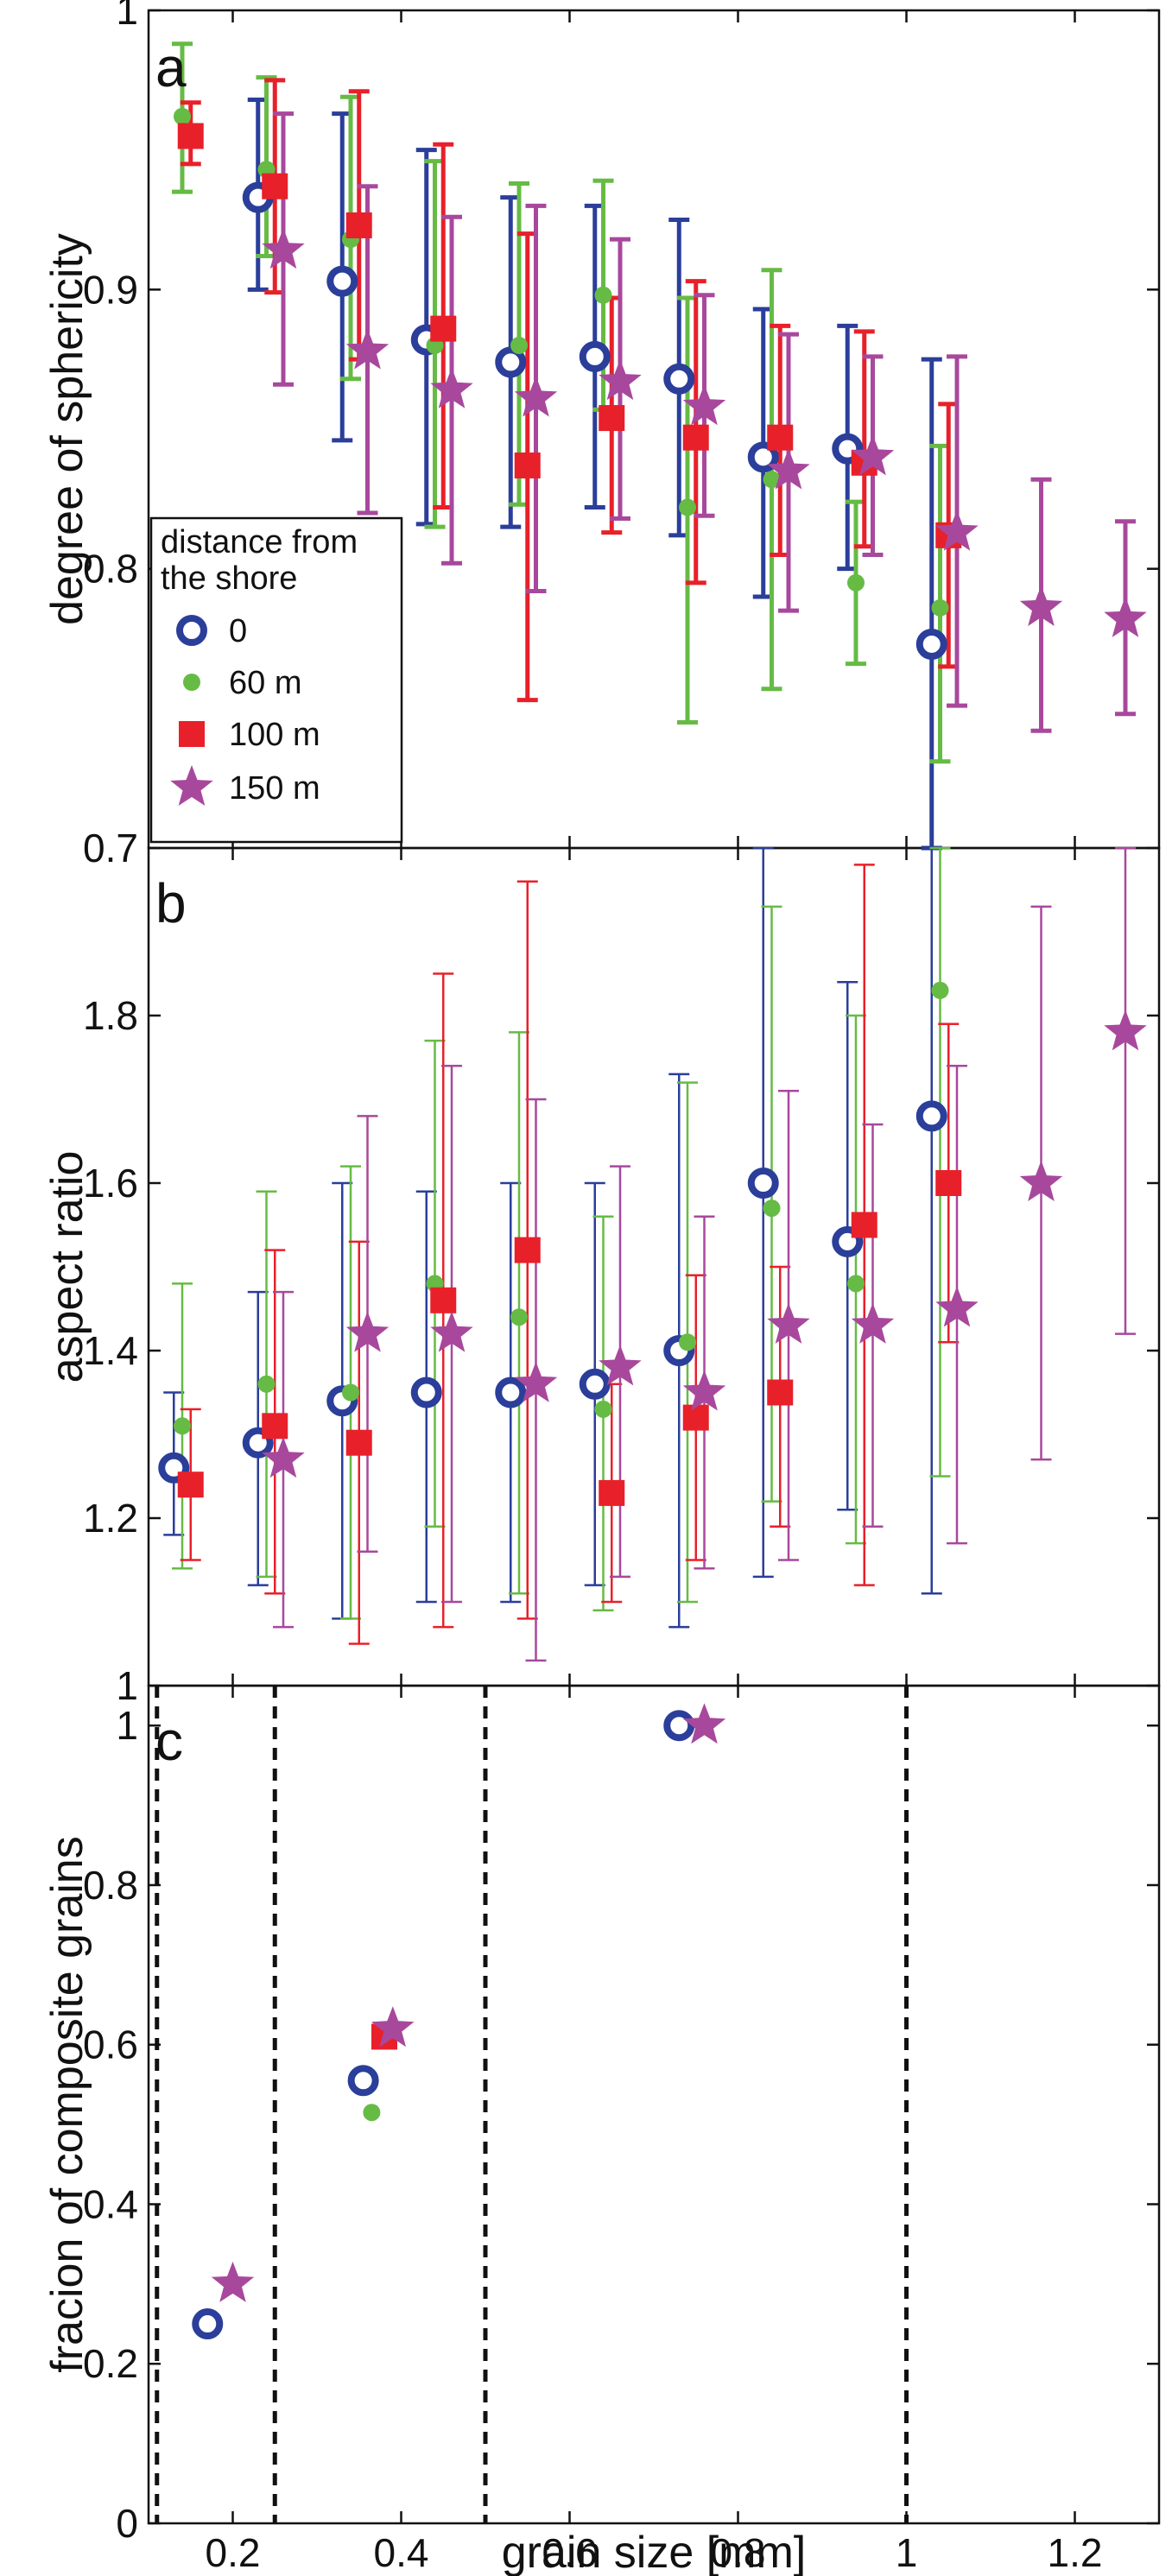 The width and height of the screenshot is (1172, 2576). Describe the element at coordinates (940, 1162) in the screenshot. I see `errorbar-60m` at that location.